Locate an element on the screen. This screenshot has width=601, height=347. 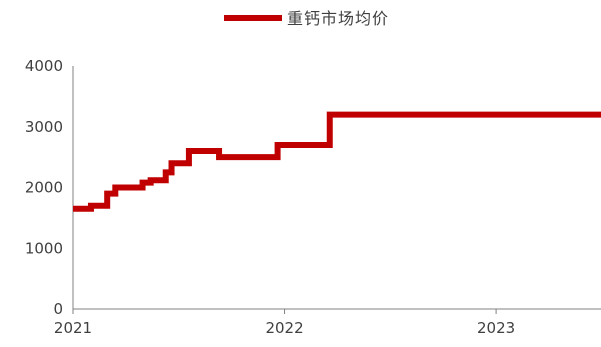
x-axis-tick-labels: 2021 2022 2023 is located at coordinates (284, 328).